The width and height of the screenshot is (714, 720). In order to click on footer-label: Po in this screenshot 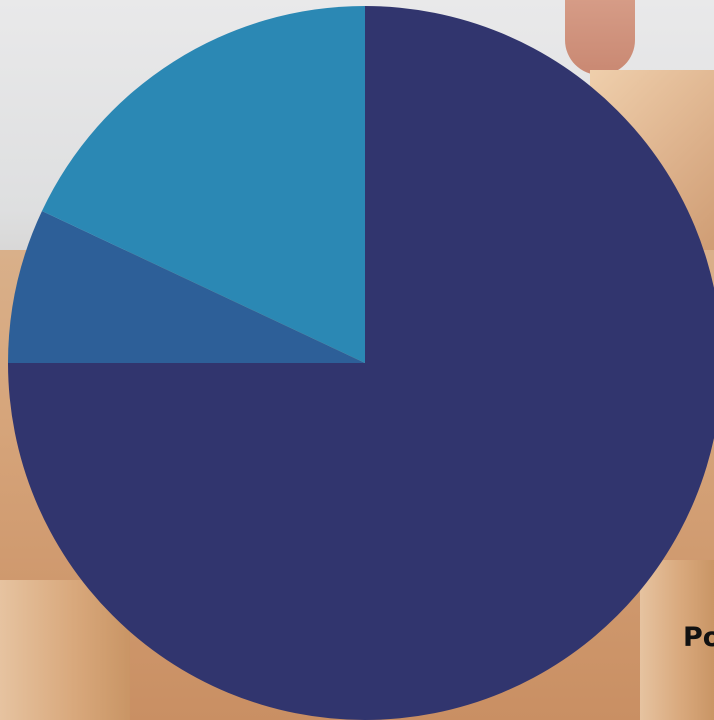, I will do `click(698, 637)`.